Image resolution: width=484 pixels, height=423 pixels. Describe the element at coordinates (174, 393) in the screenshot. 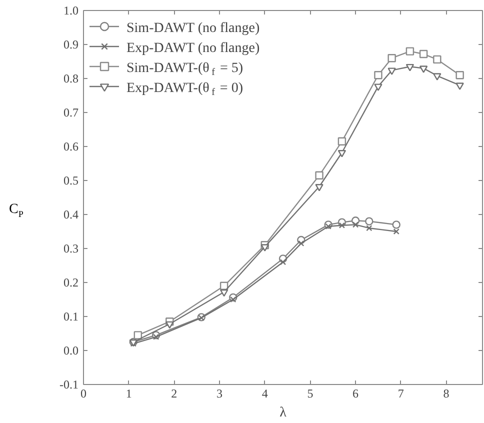

I see `x-tick-label: 2` at that location.